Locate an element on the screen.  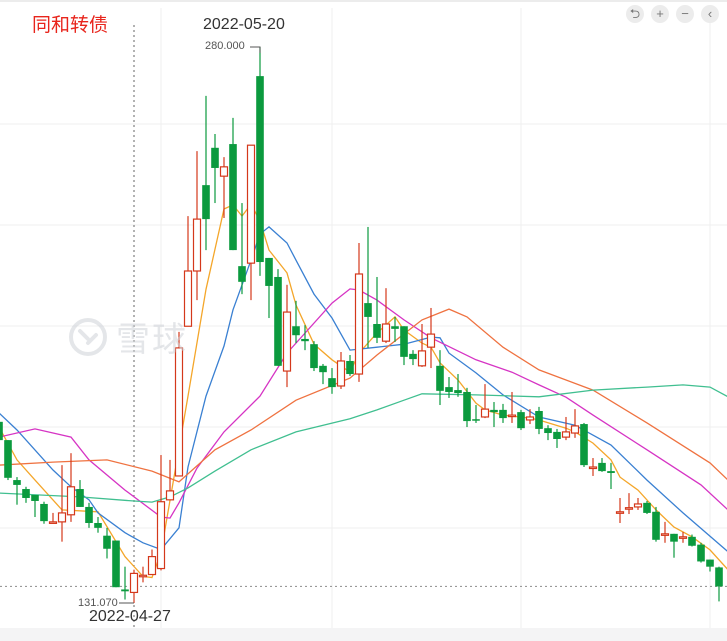
scroll-left-button: ‹ is located at coordinates (710, 14).